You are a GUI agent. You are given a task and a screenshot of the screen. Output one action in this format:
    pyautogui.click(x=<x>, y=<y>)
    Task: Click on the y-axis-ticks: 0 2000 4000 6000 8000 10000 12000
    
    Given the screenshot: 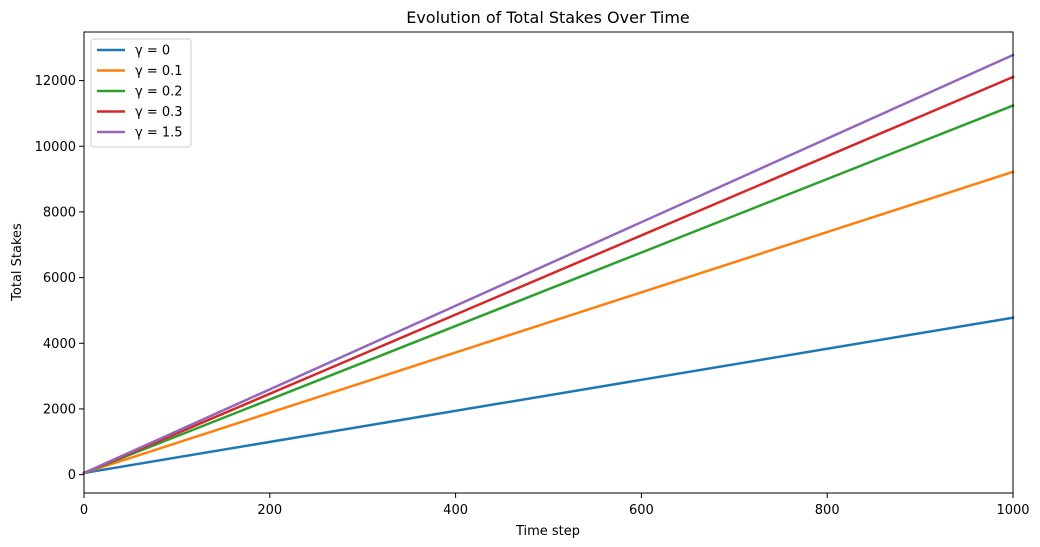 What is the action you would take?
    pyautogui.click(x=59, y=278)
    